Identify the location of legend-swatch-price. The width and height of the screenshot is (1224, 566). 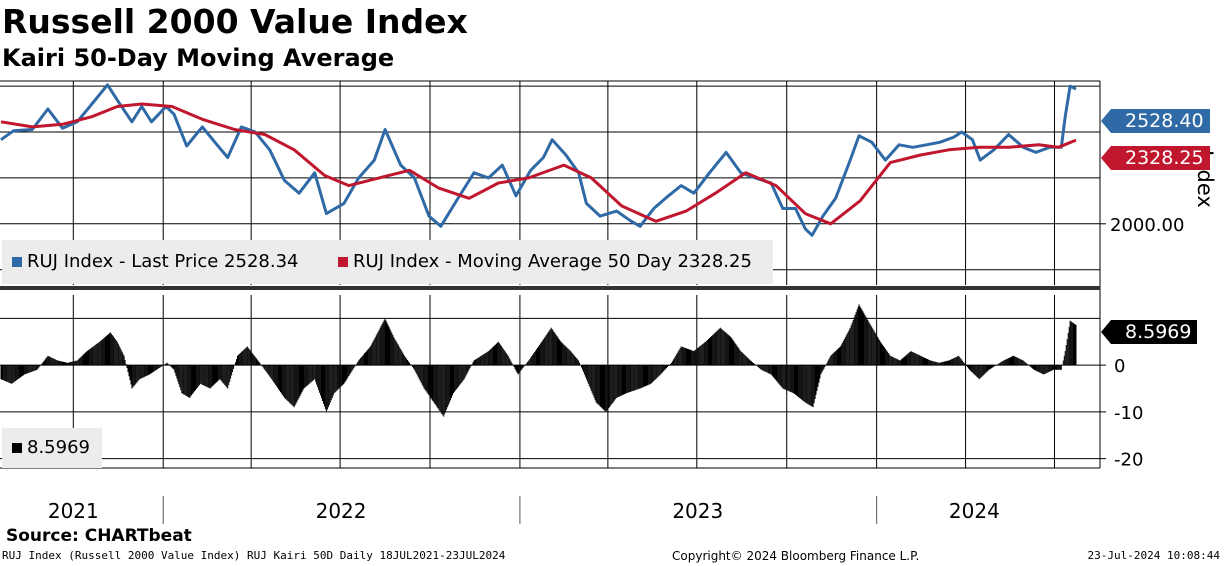
(17, 262).